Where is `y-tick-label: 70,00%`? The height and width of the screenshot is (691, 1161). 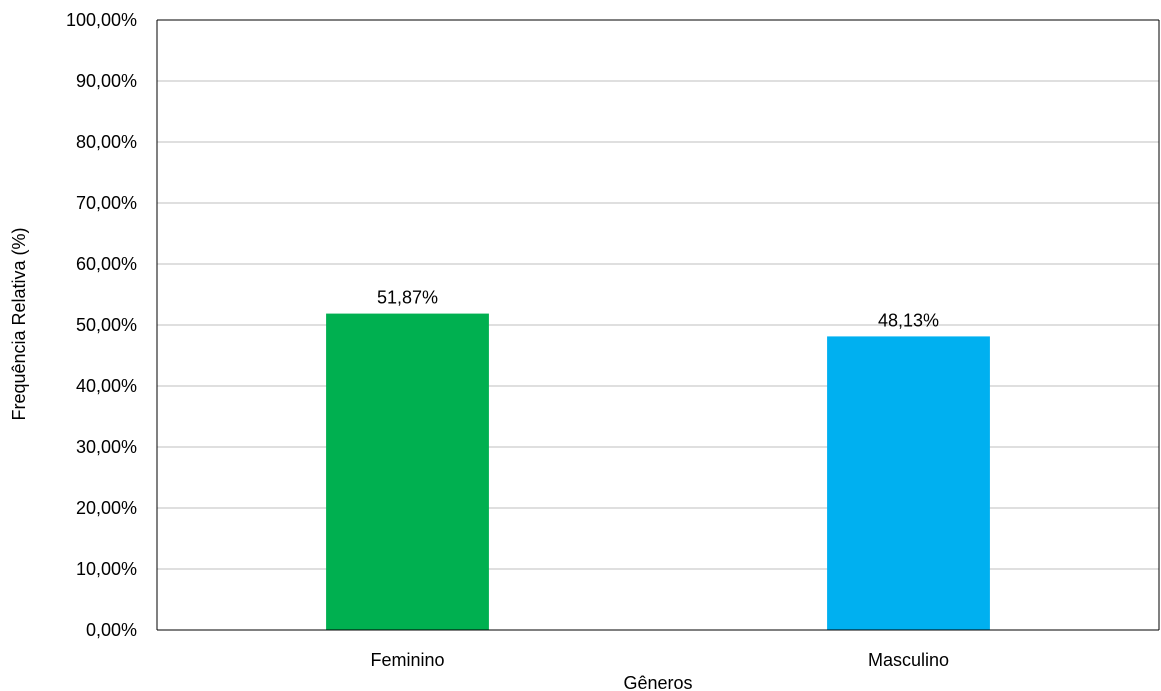
y-tick-label: 70,00% is located at coordinates (106, 203).